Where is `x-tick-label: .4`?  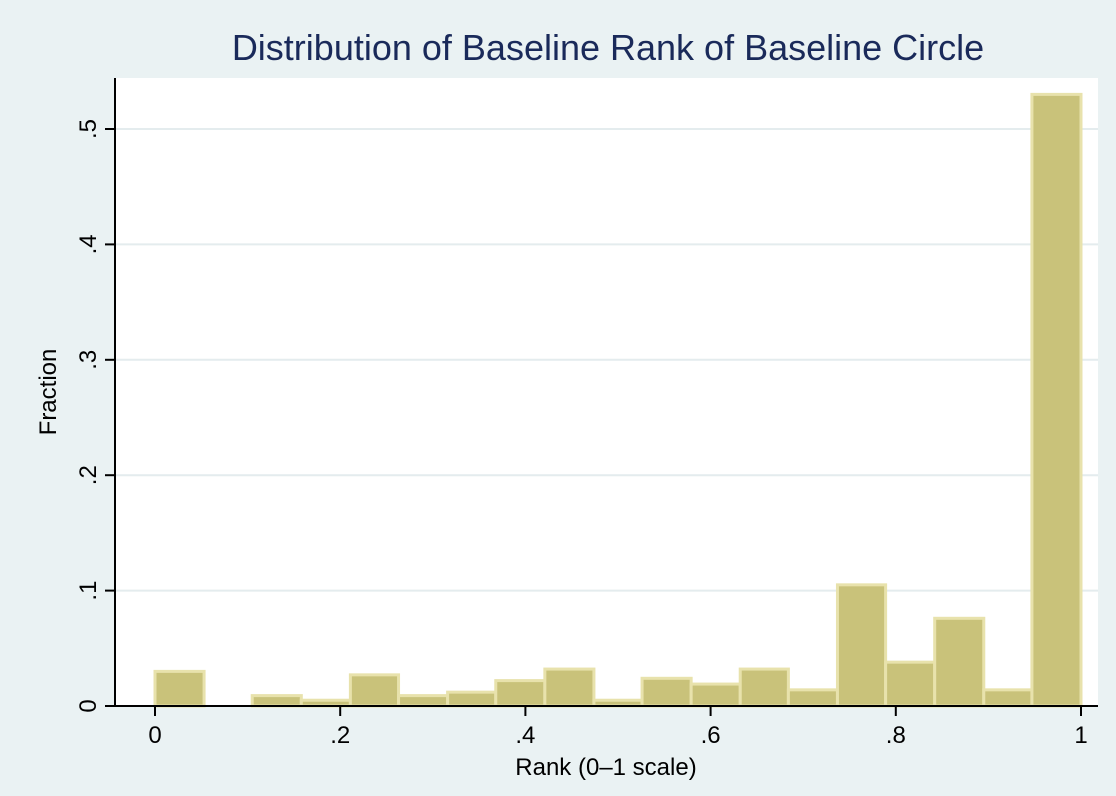
x-tick-label: .4 is located at coordinates (525, 735).